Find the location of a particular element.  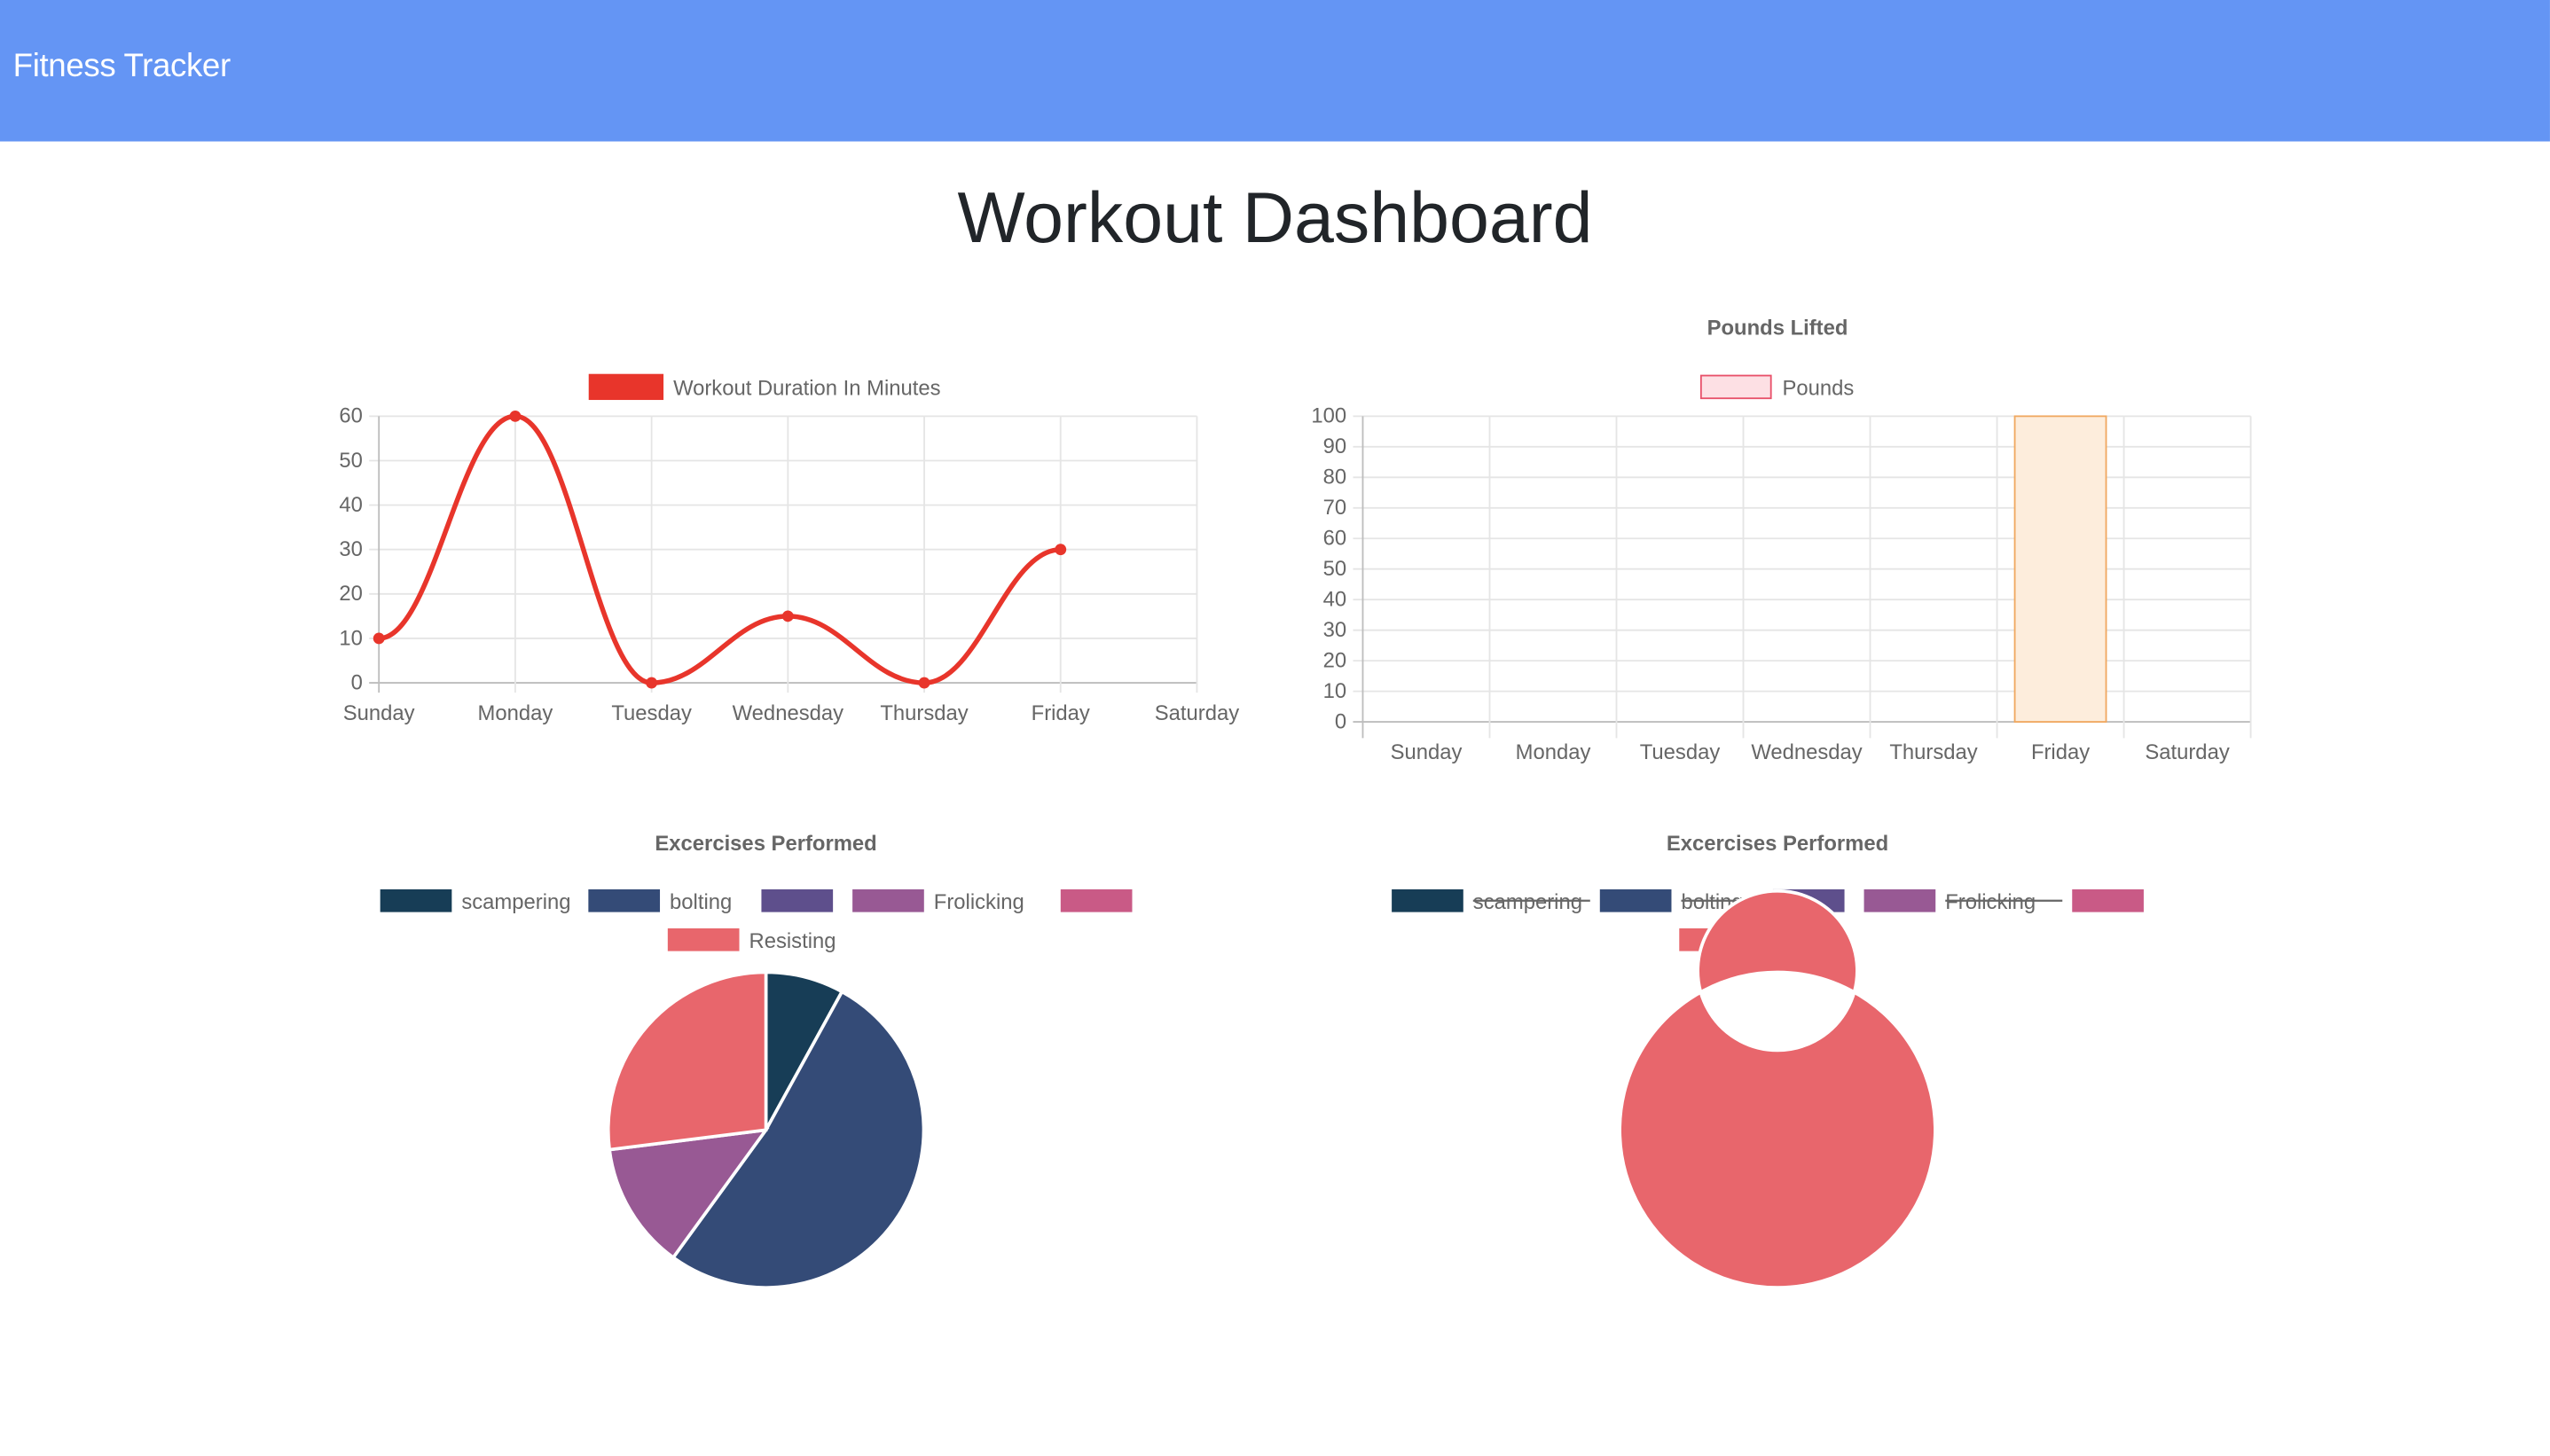

duration-legend: Workout Duration In Minutes is located at coordinates (764, 387).